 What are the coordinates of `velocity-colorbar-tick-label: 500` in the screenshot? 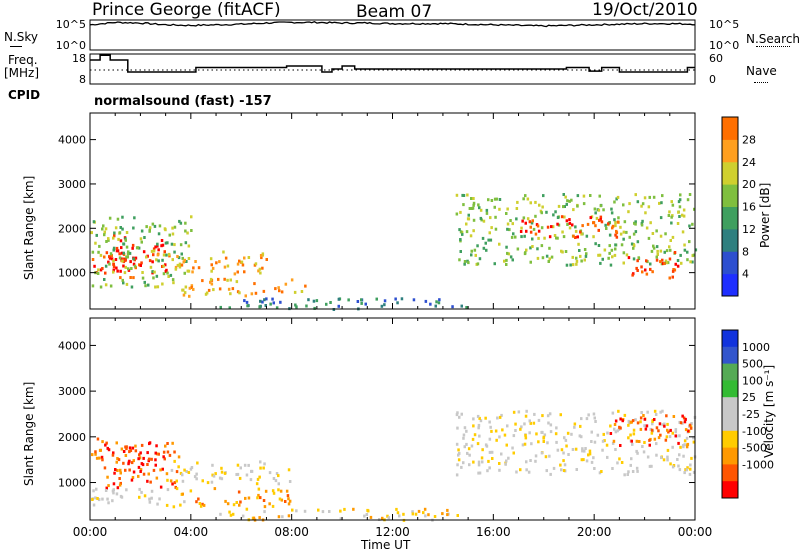 It's located at (752, 364).